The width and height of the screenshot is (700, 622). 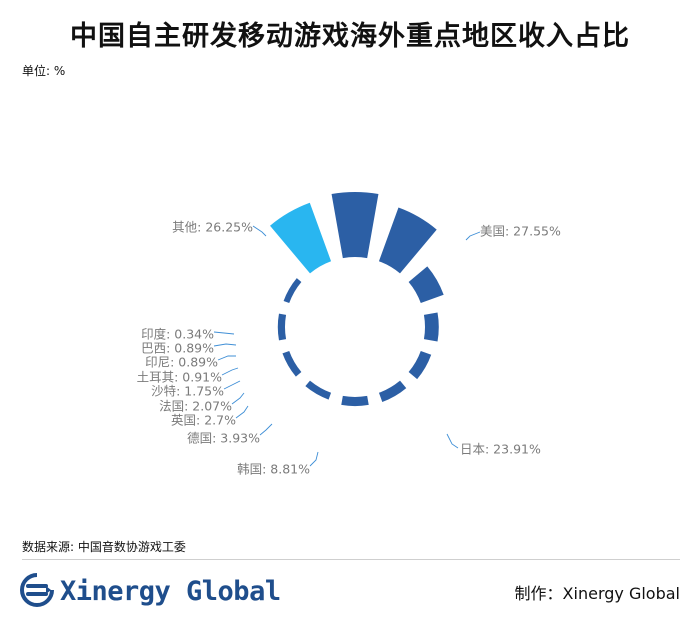 I want to click on data-label-10: 巴西: 0.89%, so click(x=177, y=348).